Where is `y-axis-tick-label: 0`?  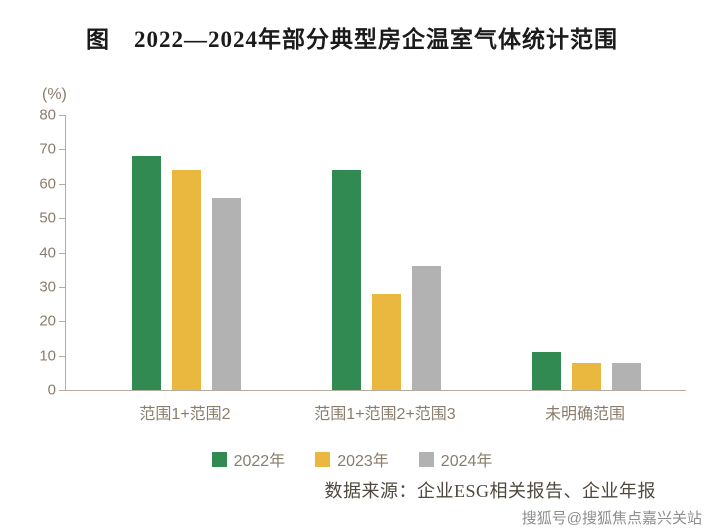
y-axis-tick-label: 0 is located at coordinates (51, 390).